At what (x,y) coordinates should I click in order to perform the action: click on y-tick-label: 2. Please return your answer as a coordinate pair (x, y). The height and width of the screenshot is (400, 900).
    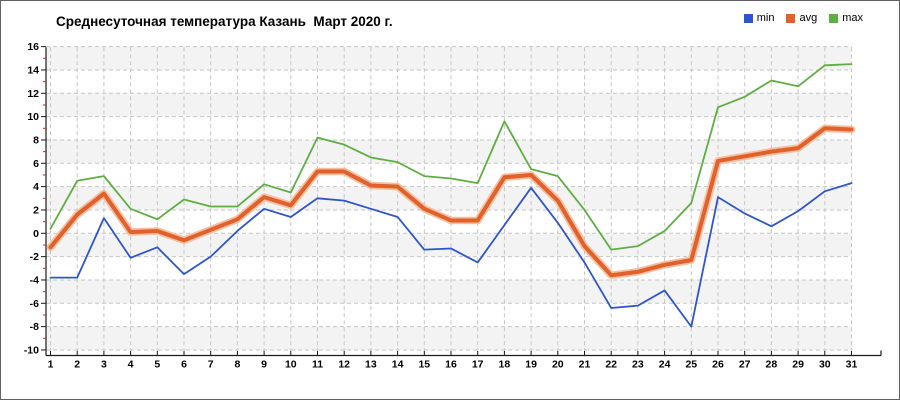
    Looking at the image, I should click on (36, 210).